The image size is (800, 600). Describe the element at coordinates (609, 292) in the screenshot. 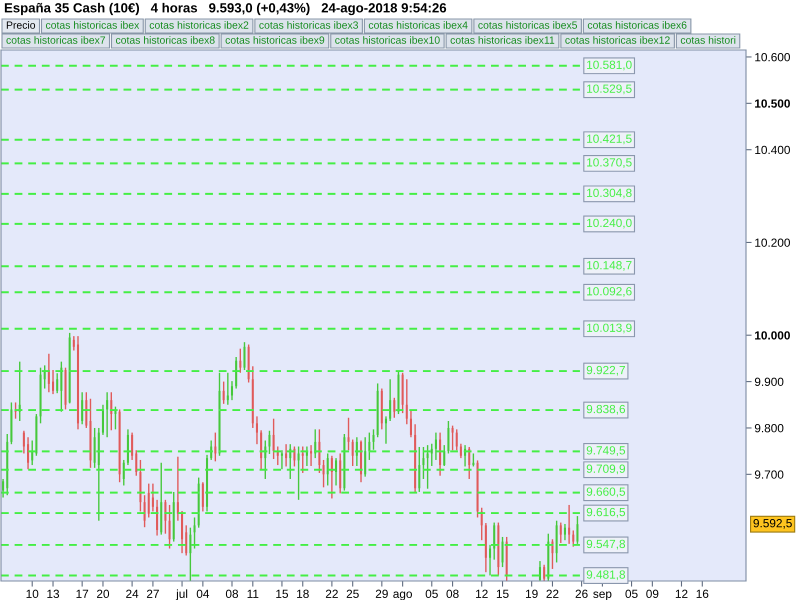

I see `ref-line-label: 10.092,6` at that location.